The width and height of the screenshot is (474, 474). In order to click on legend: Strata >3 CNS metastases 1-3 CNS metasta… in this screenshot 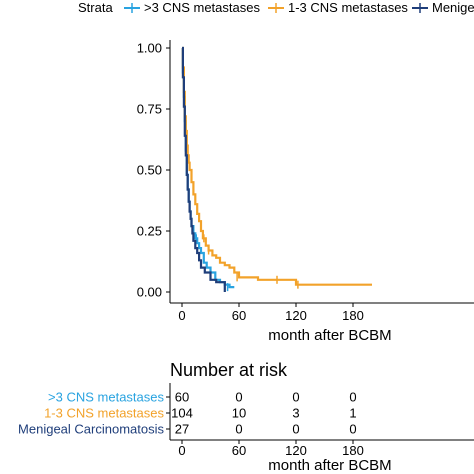, I will do `click(276, 7)`.